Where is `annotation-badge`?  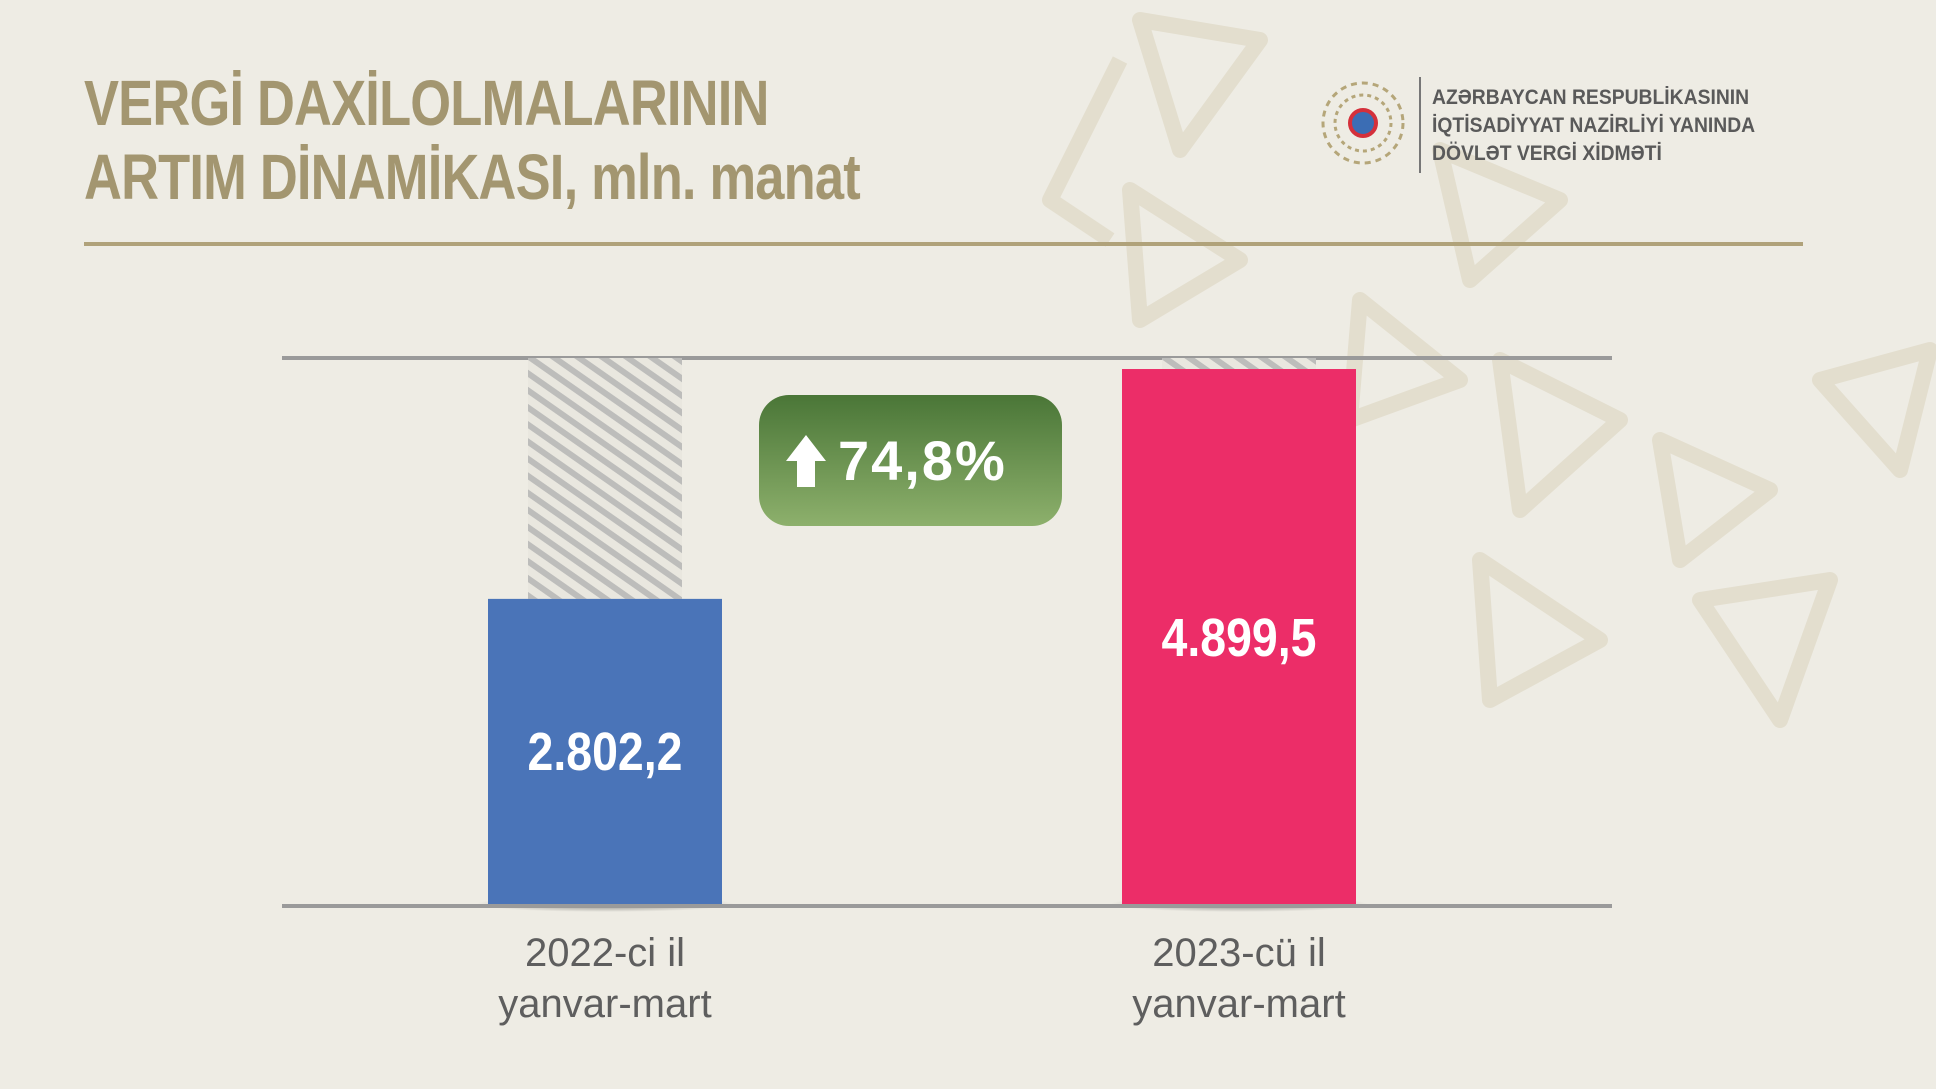
annotation-badge is located at coordinates (910, 460).